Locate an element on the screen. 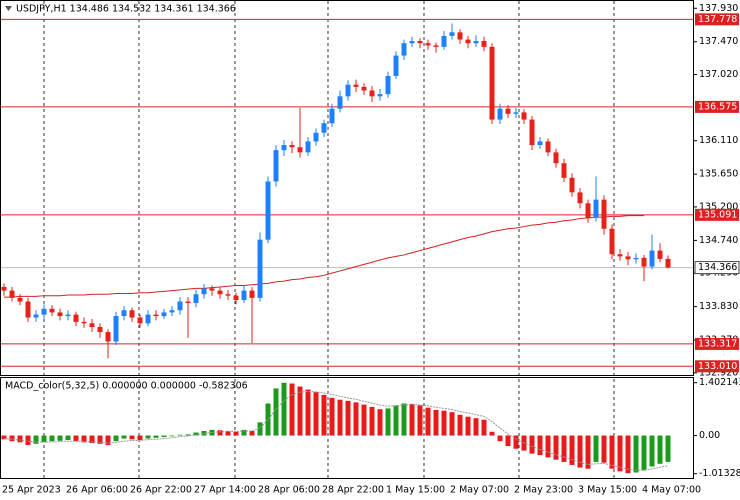 The height and width of the screenshot is (500, 740). y-tick-label: 1.402143 is located at coordinates (719, 382).